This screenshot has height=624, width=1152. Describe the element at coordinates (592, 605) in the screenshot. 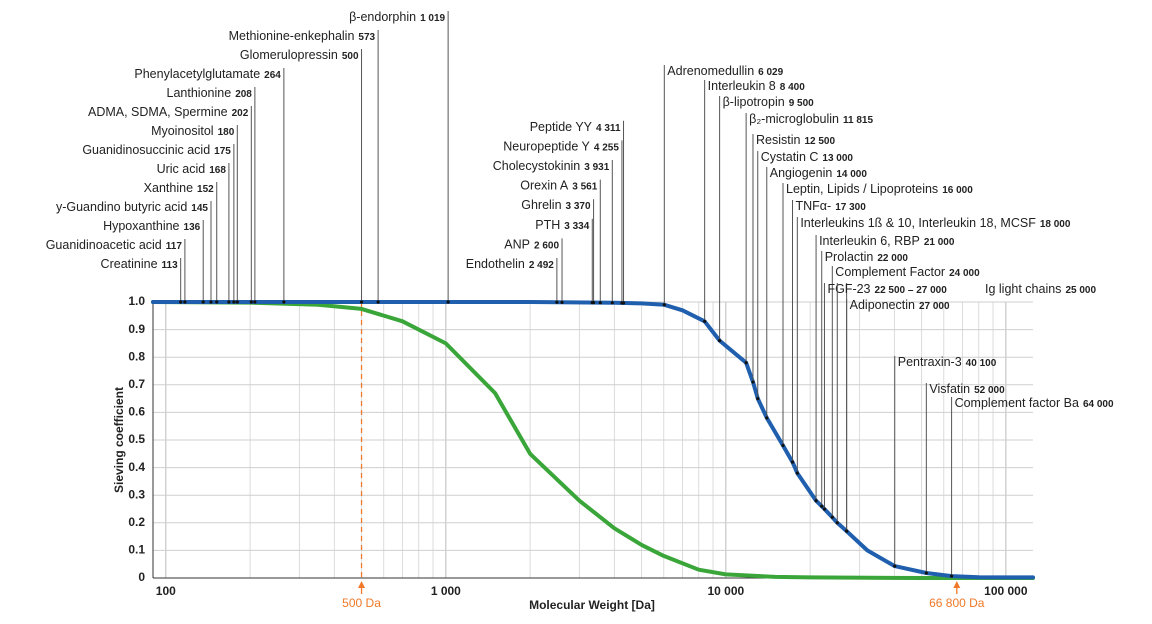

I see `x-axis-title: Molecular Weight [Da]` at that location.